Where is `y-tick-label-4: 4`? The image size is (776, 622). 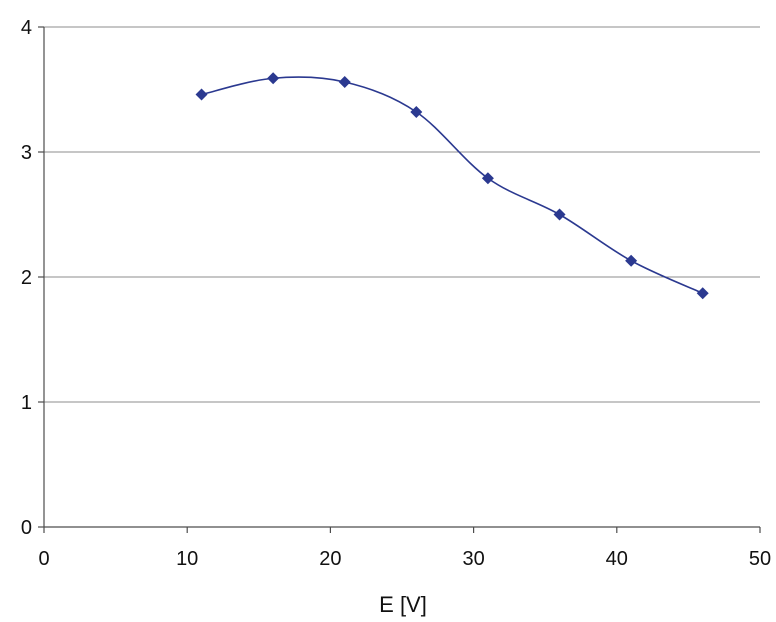
y-tick-label-4: 4 is located at coordinates (26, 28).